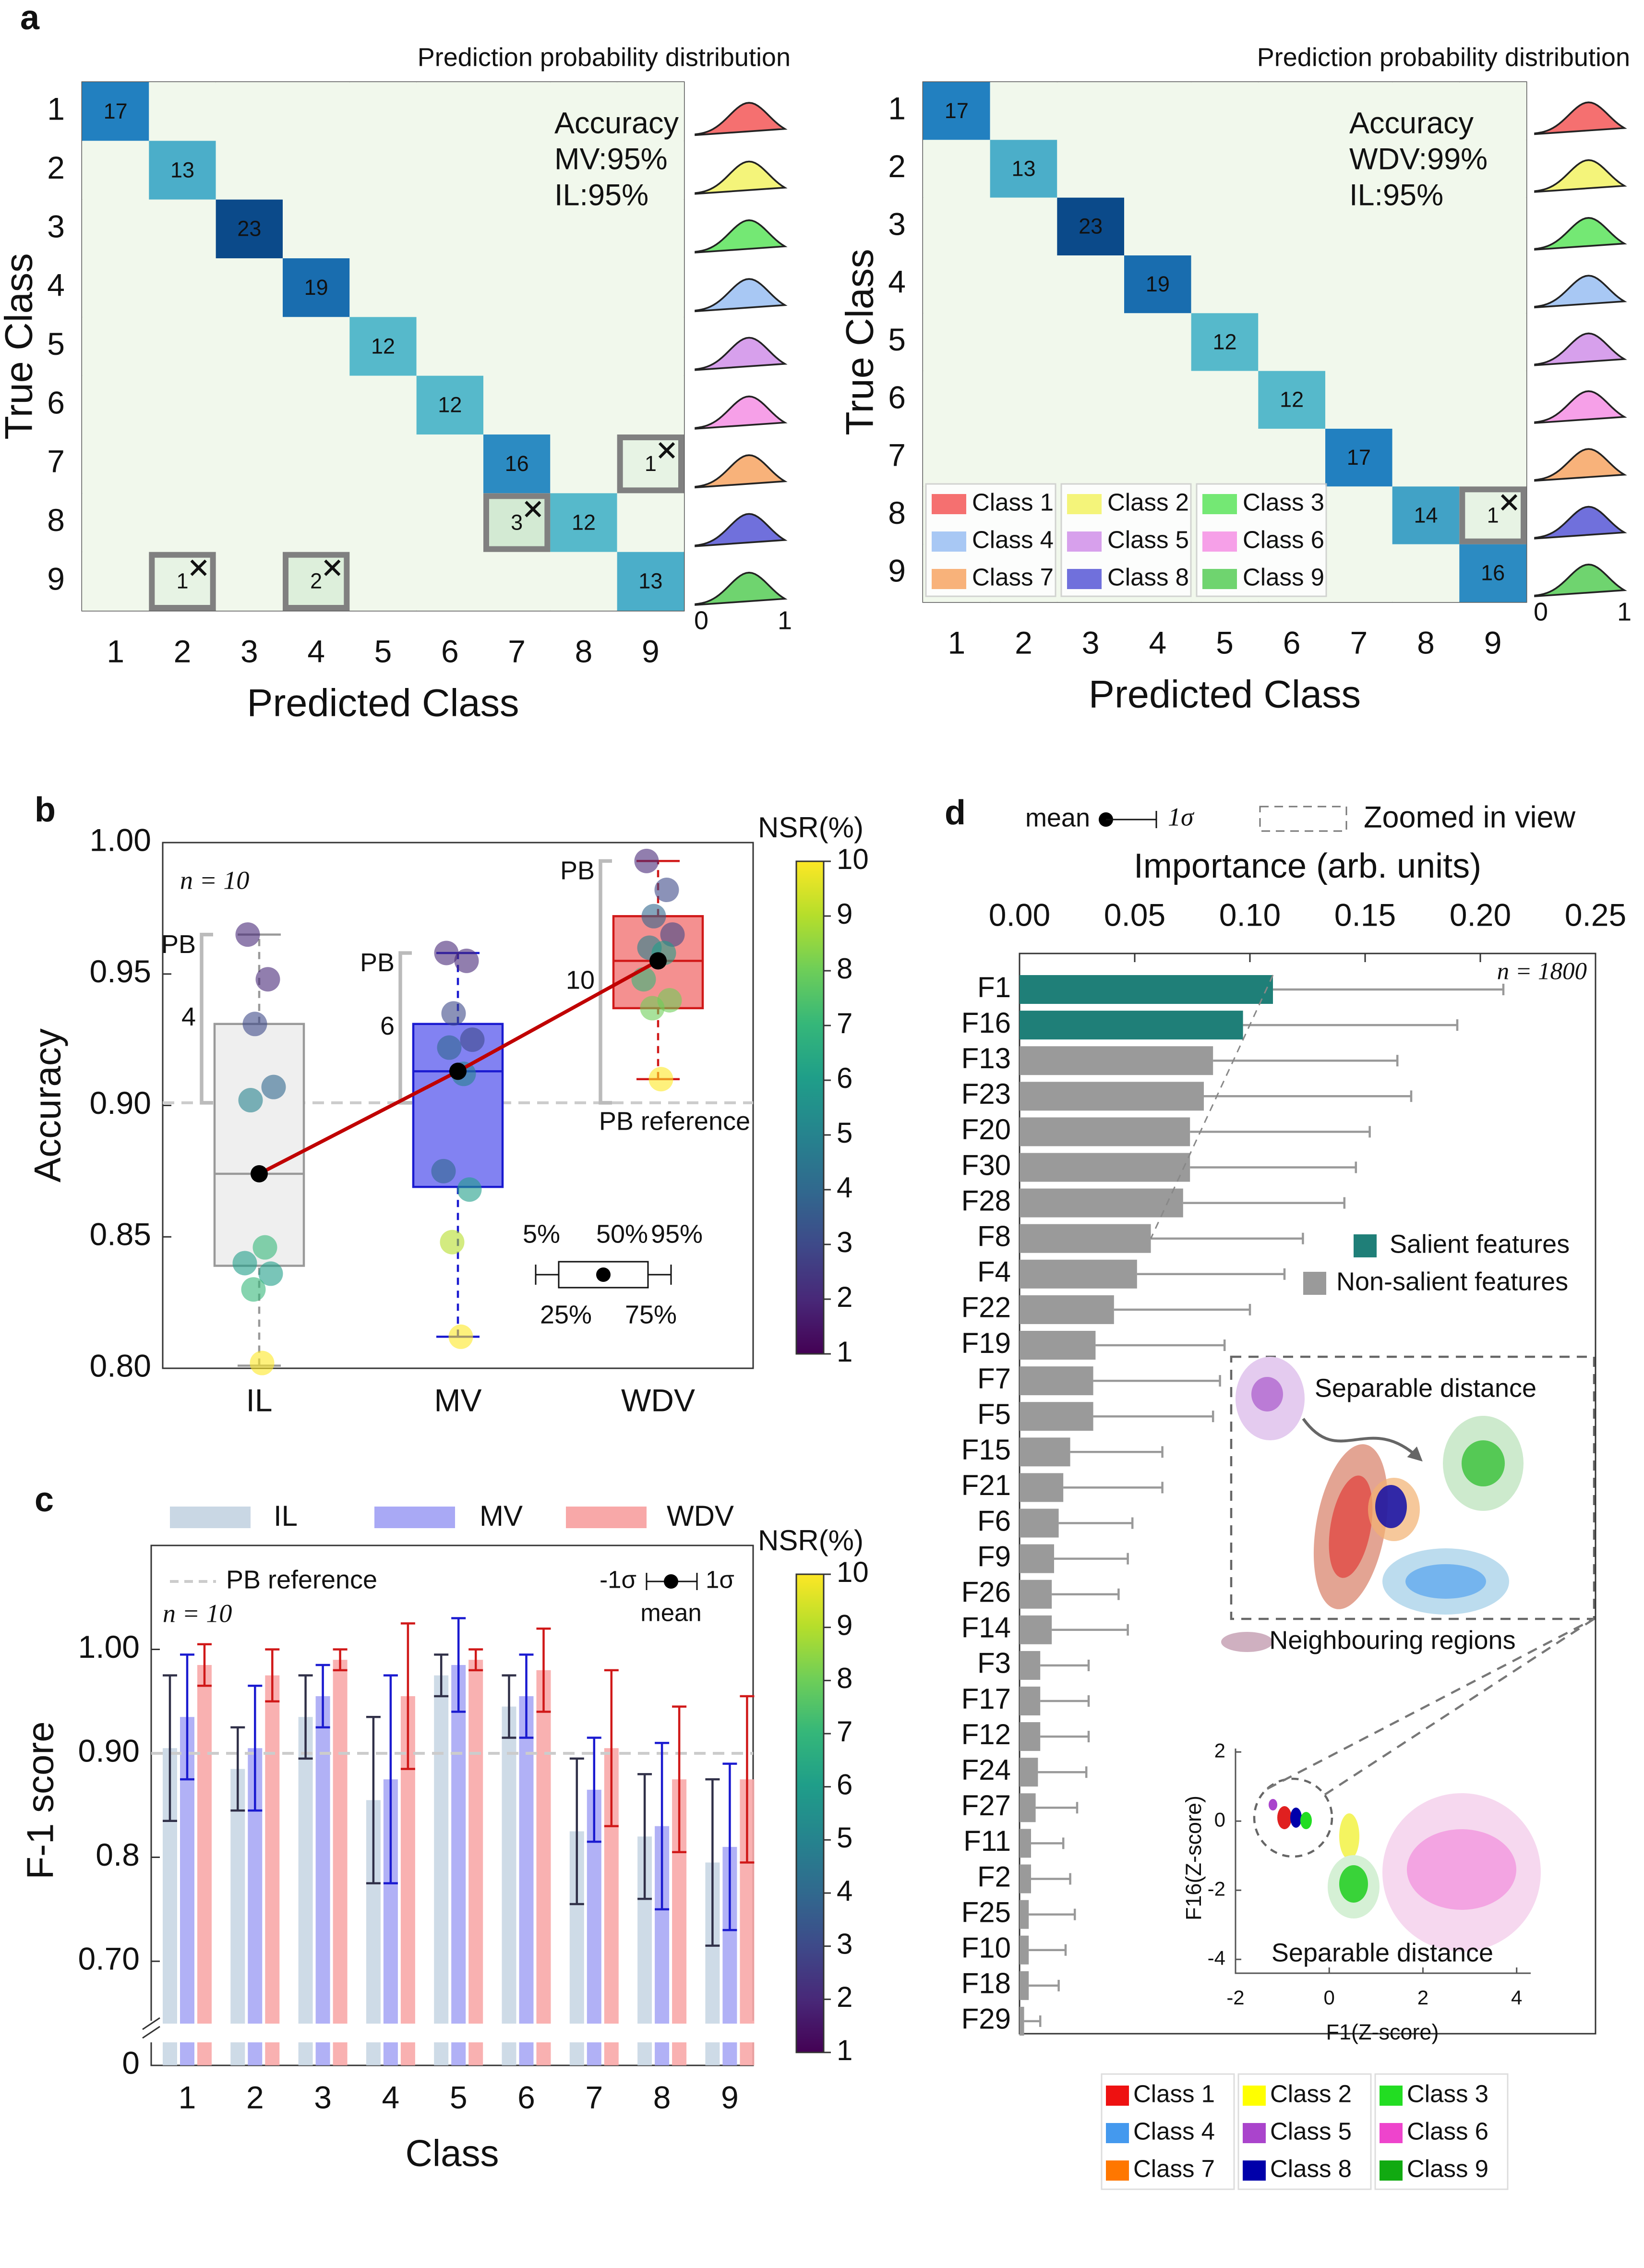 The width and height of the screenshot is (1644, 2268). I want to click on colorbar-tick-label: 4, so click(845, 1187).